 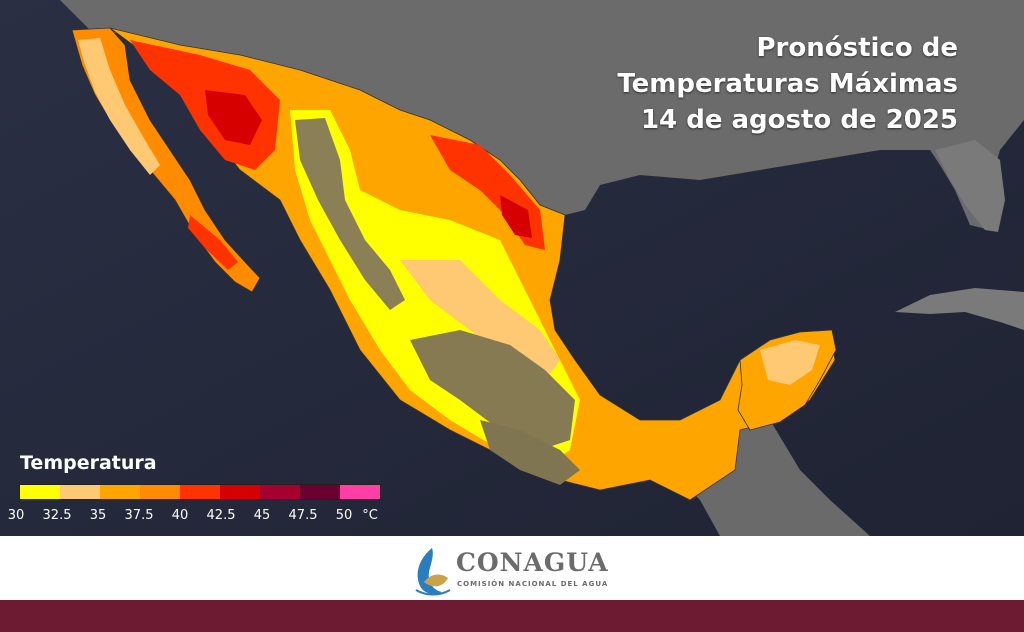 I want to click on footer, so click(x=512, y=568).